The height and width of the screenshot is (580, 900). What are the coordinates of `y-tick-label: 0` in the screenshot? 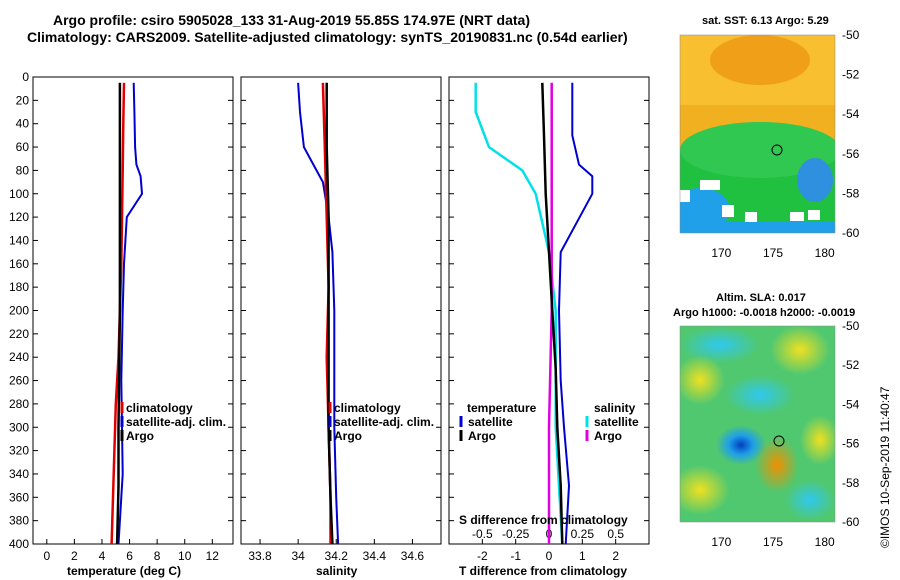 It's located at (25, 77).